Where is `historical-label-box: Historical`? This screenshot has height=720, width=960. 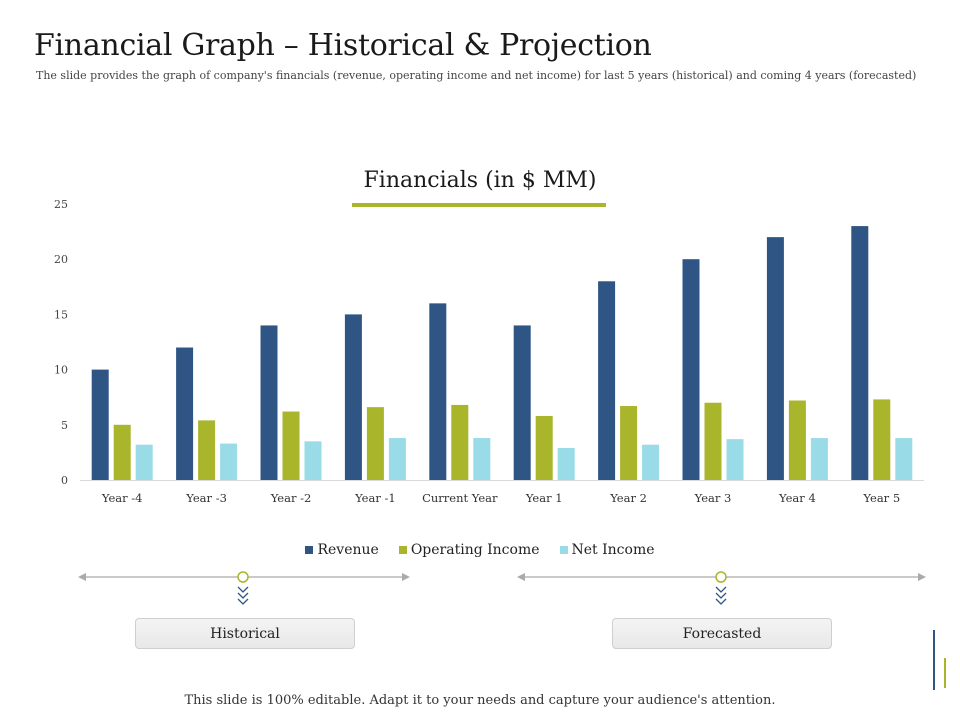 historical-label-box: Historical is located at coordinates (245, 633).